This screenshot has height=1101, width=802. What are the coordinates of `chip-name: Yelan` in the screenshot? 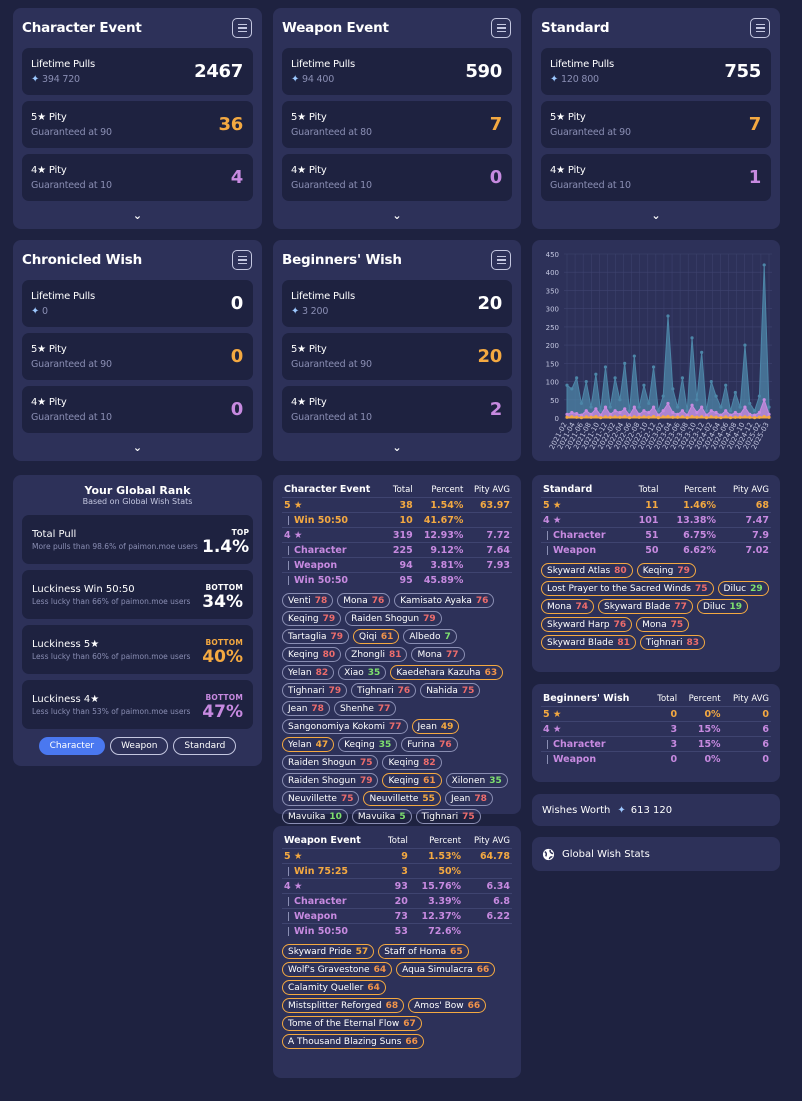 It's located at (300, 745).